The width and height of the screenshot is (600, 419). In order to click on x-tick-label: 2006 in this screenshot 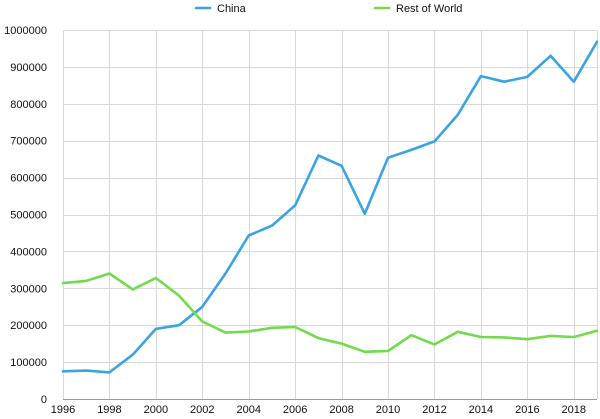, I will do `click(295, 410)`.